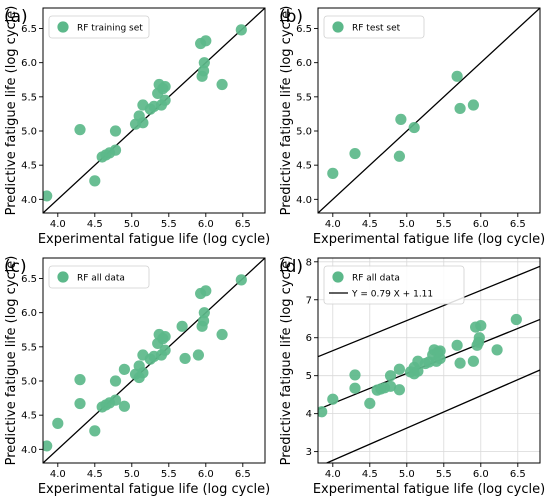 The image size is (550, 504). What do you see at coordinates (309, 452) in the screenshot?
I see `y-tick-label: 3` at bounding box center [309, 452].